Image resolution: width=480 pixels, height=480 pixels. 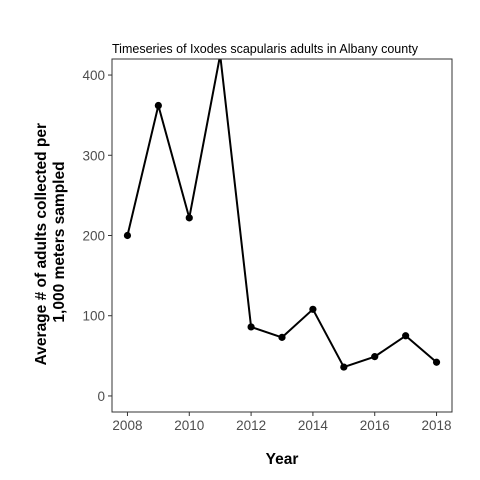 I want to click on y-axis-title-line-2: 1,000 meters sampled, so click(x=59, y=241).